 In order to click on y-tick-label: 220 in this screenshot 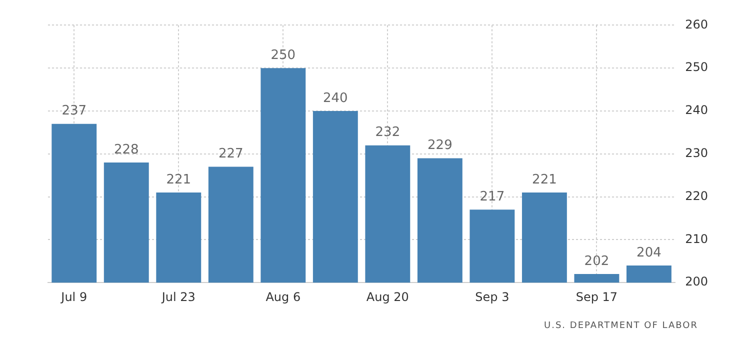, I will do `click(696, 195)`.